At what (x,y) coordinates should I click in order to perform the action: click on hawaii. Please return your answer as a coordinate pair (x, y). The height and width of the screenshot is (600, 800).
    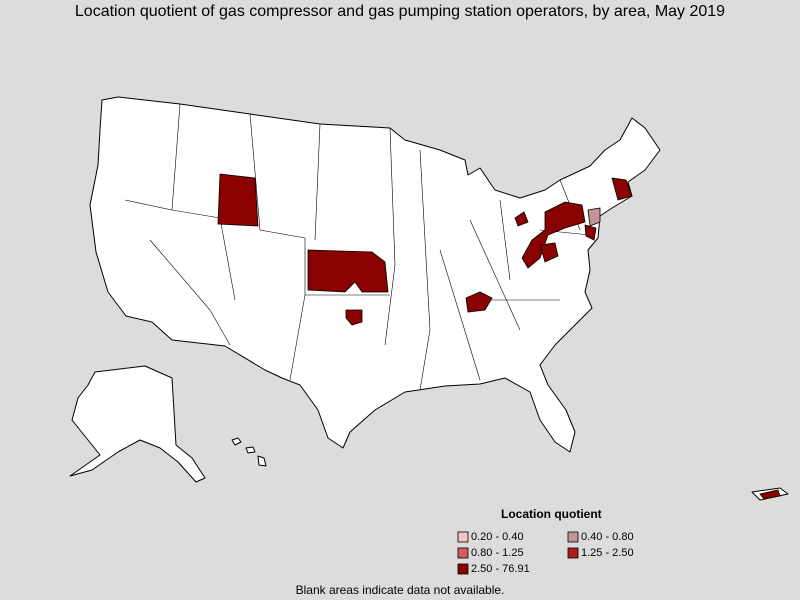
    Looking at the image, I should click on (249, 452).